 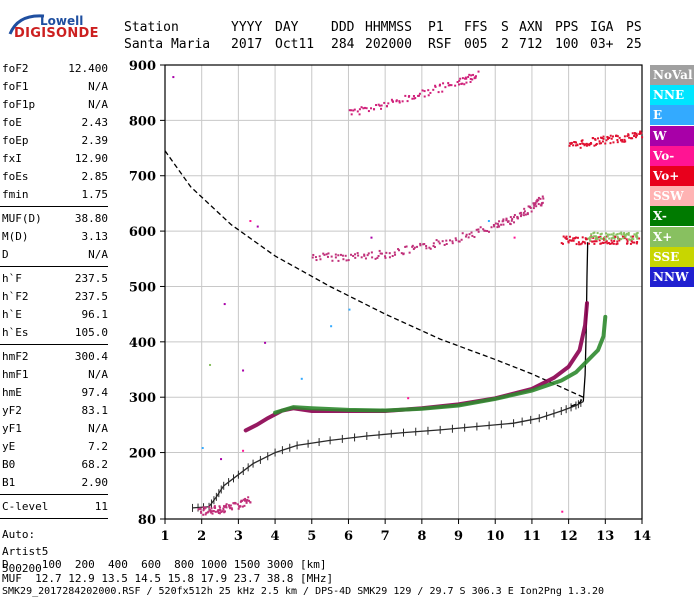 I want to click on x-tick-label: 11, so click(x=532, y=536).